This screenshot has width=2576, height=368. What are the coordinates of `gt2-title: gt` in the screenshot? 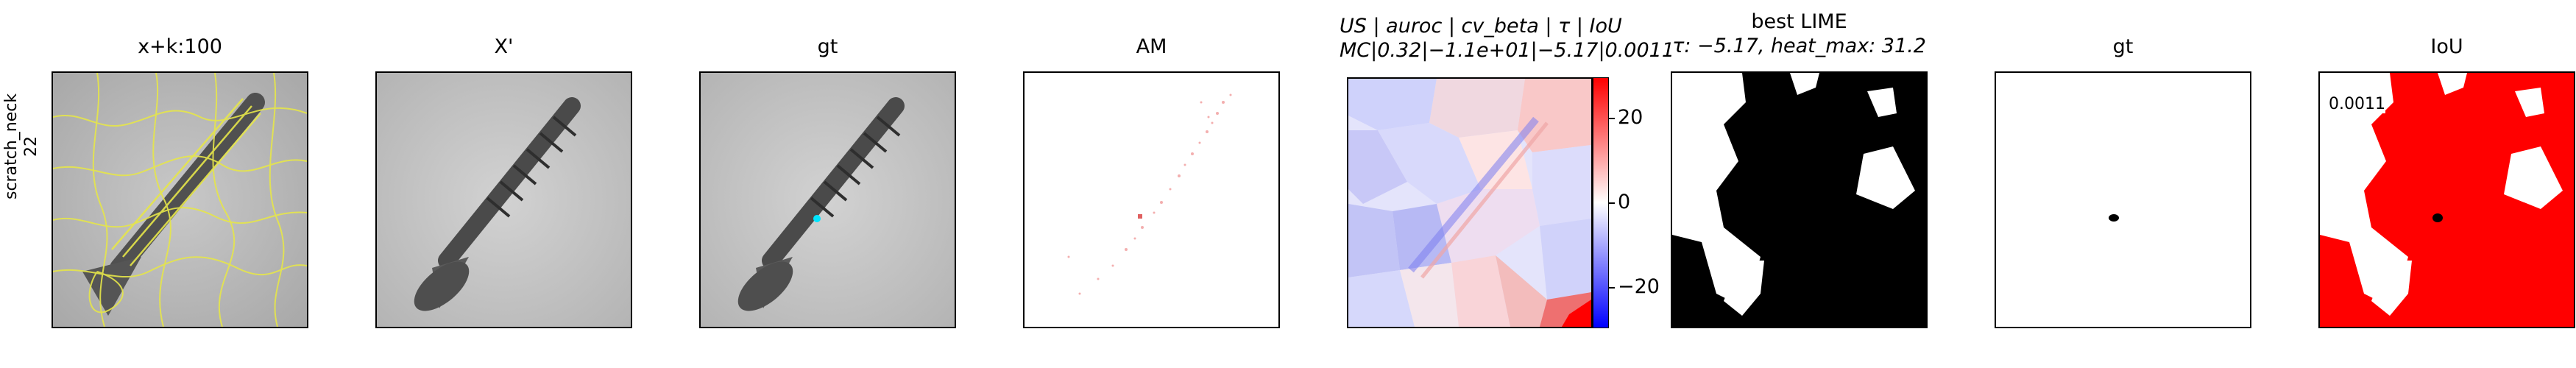 It's located at (2123, 46).